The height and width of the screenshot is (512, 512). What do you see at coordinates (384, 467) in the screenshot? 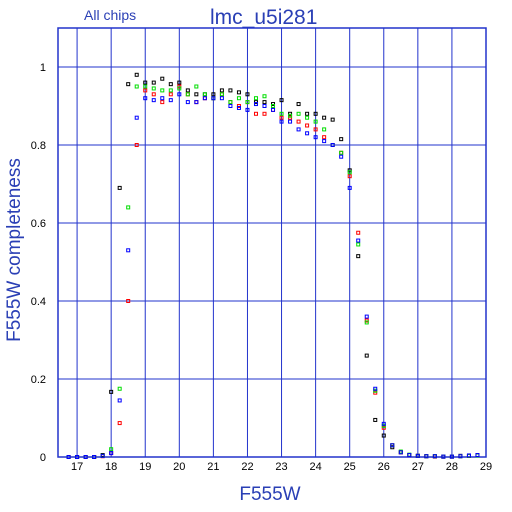
I see `x-tick-label: 26` at bounding box center [384, 467].